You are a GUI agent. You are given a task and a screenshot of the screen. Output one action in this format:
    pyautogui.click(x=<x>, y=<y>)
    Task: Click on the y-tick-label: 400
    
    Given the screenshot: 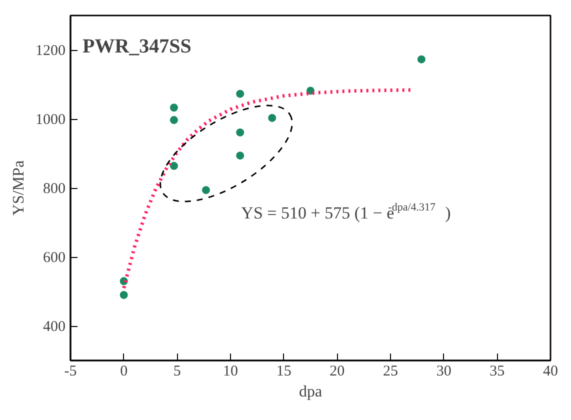 What is the action you would take?
    pyautogui.click(x=54, y=327)
    